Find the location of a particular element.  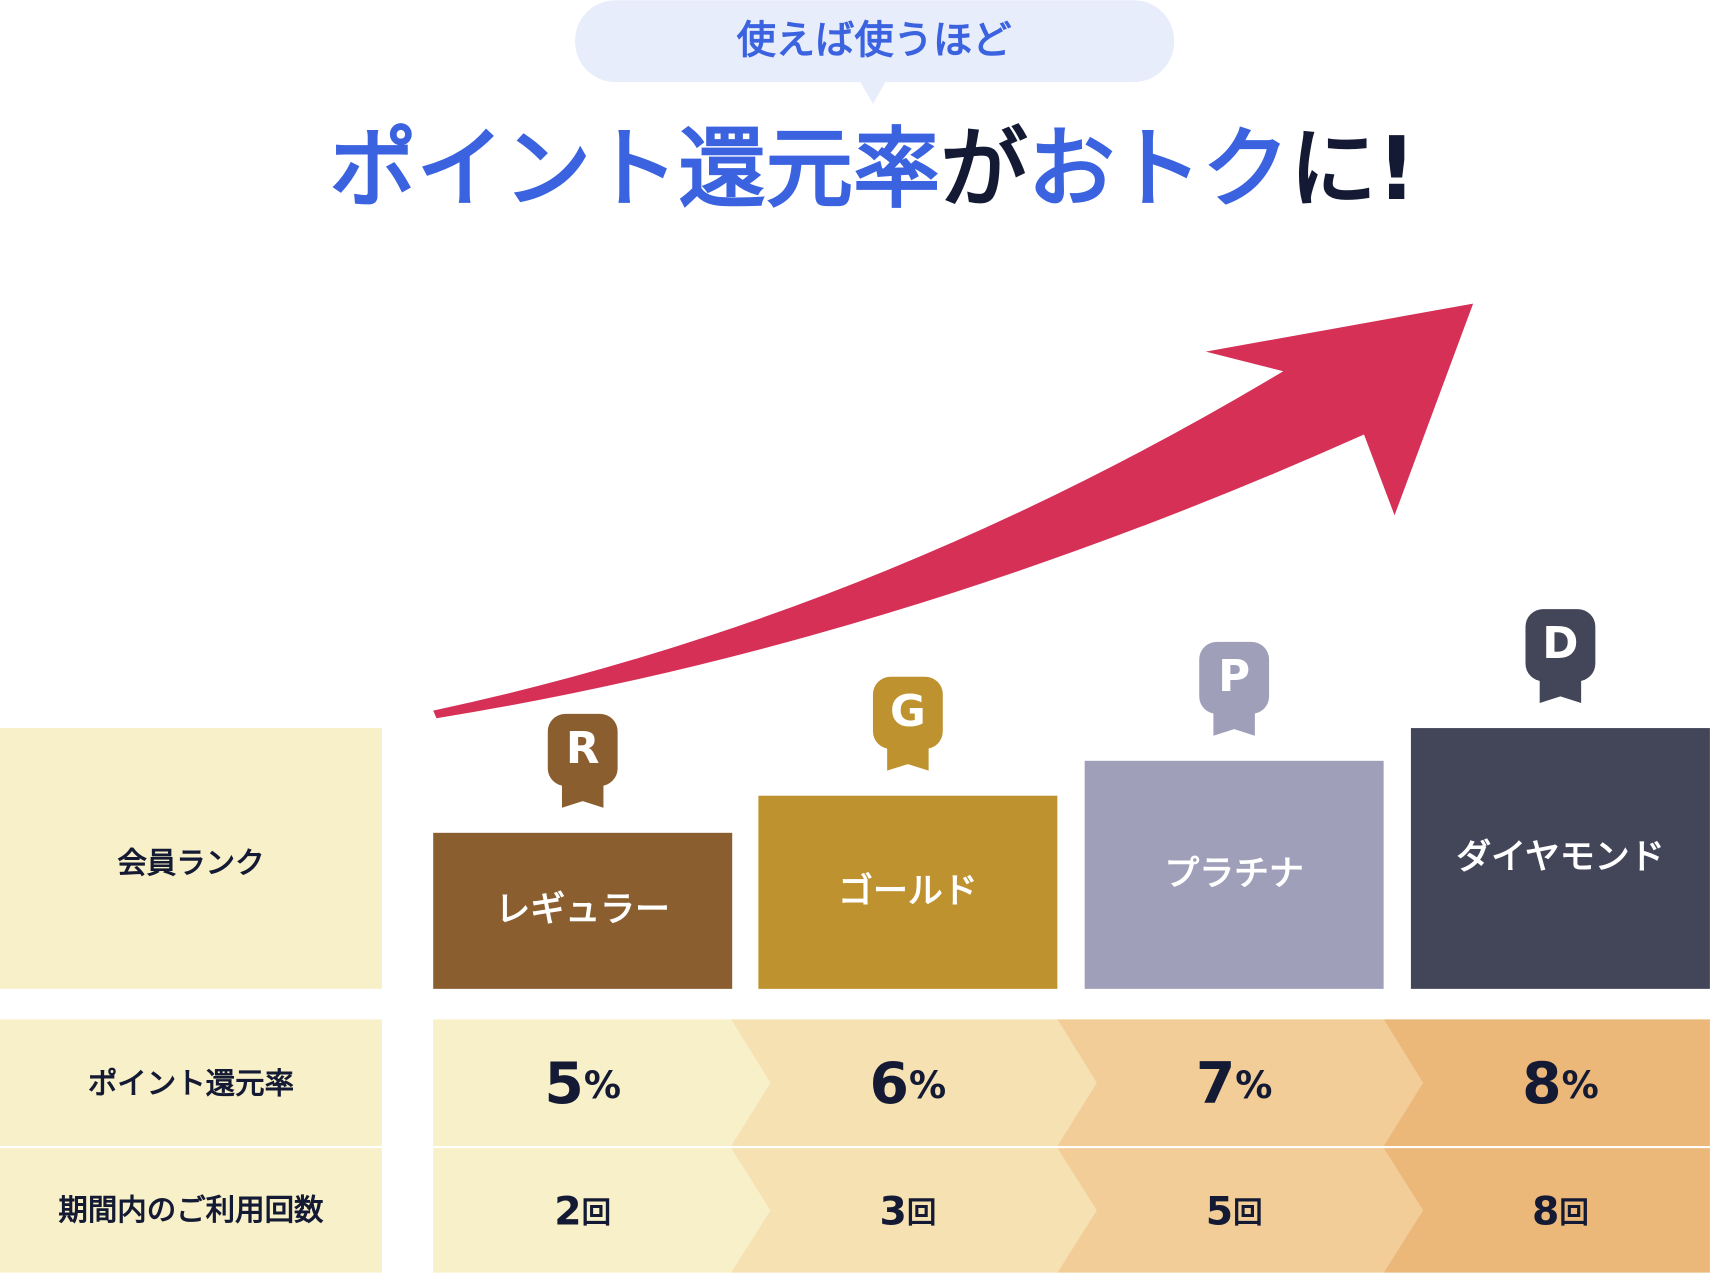

title-part: が is located at coordinates (983, 169).